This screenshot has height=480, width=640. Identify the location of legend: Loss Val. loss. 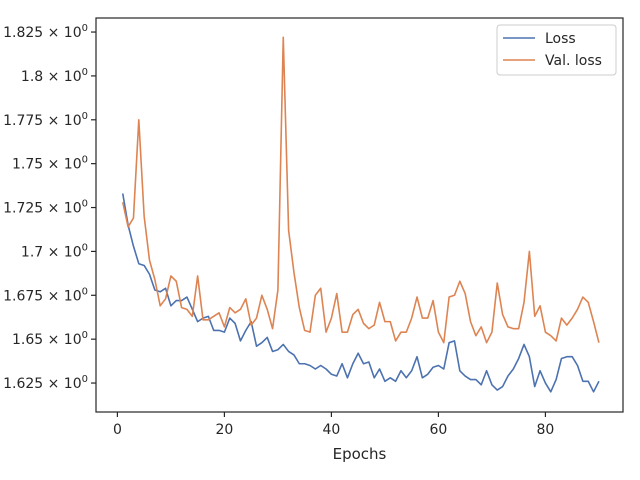
(556, 50).